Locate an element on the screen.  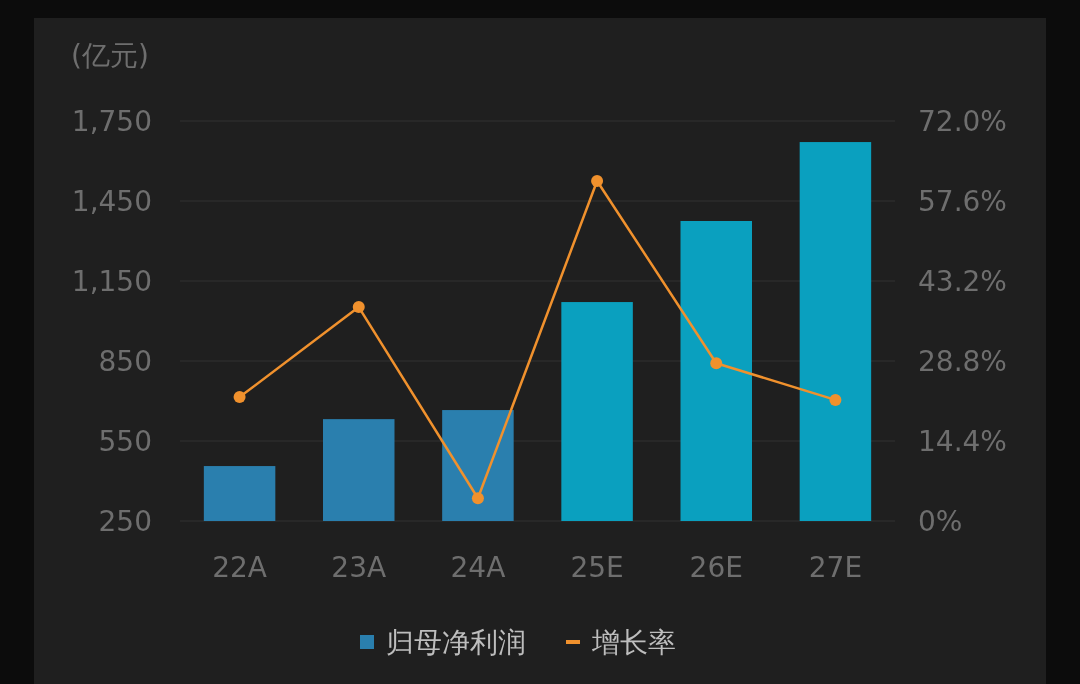
y-tick-label: 850 is located at coordinates (125, 361).